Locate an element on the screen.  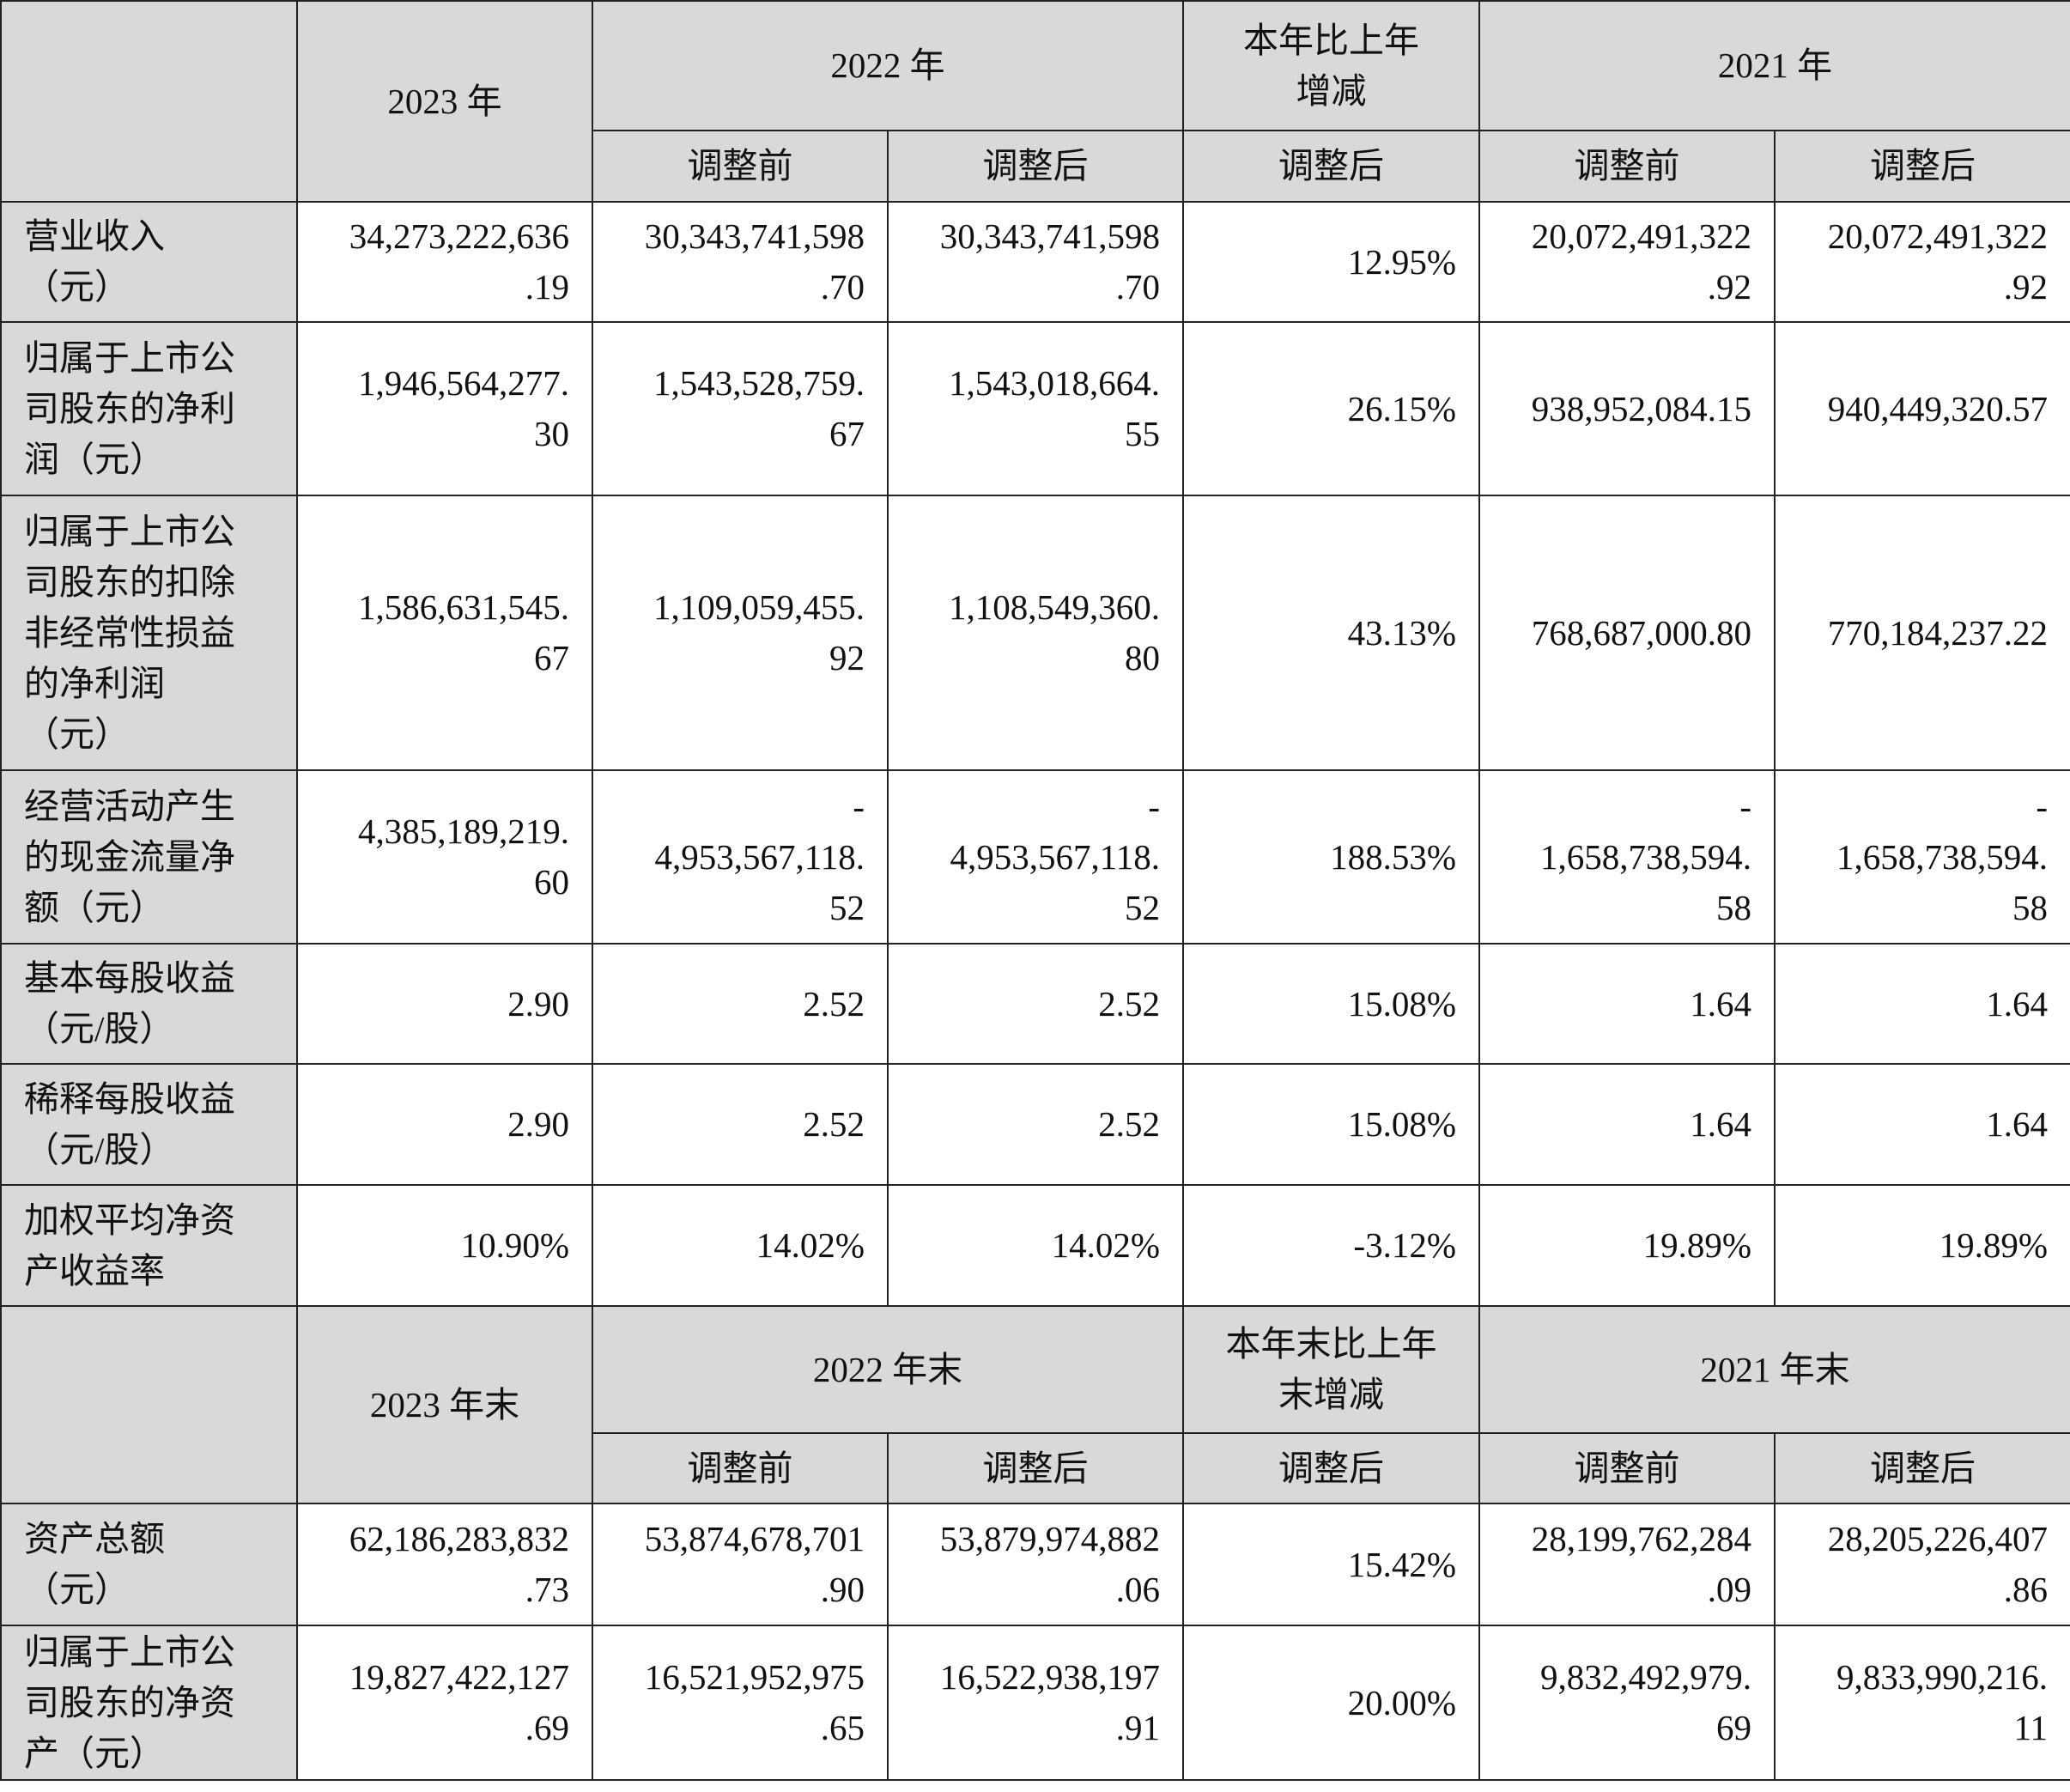
row-label-line: 司股东的净资 is located at coordinates (129, 1702).